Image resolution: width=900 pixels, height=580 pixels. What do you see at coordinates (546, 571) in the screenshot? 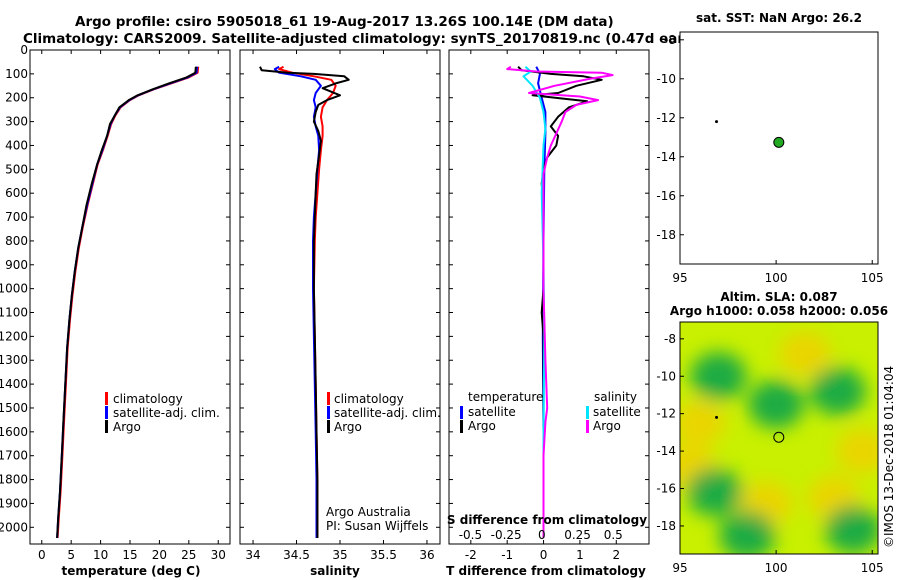
I see `difference-xlabel: T difference from climatology` at bounding box center [546, 571].